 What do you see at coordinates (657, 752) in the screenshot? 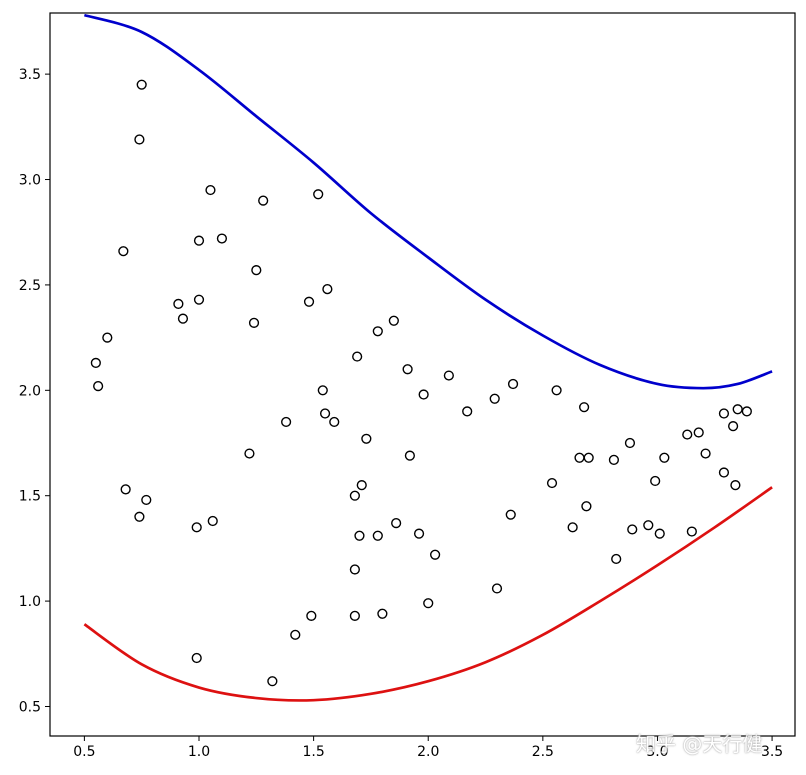
I see `x-tick-label: 3.0` at bounding box center [657, 752].